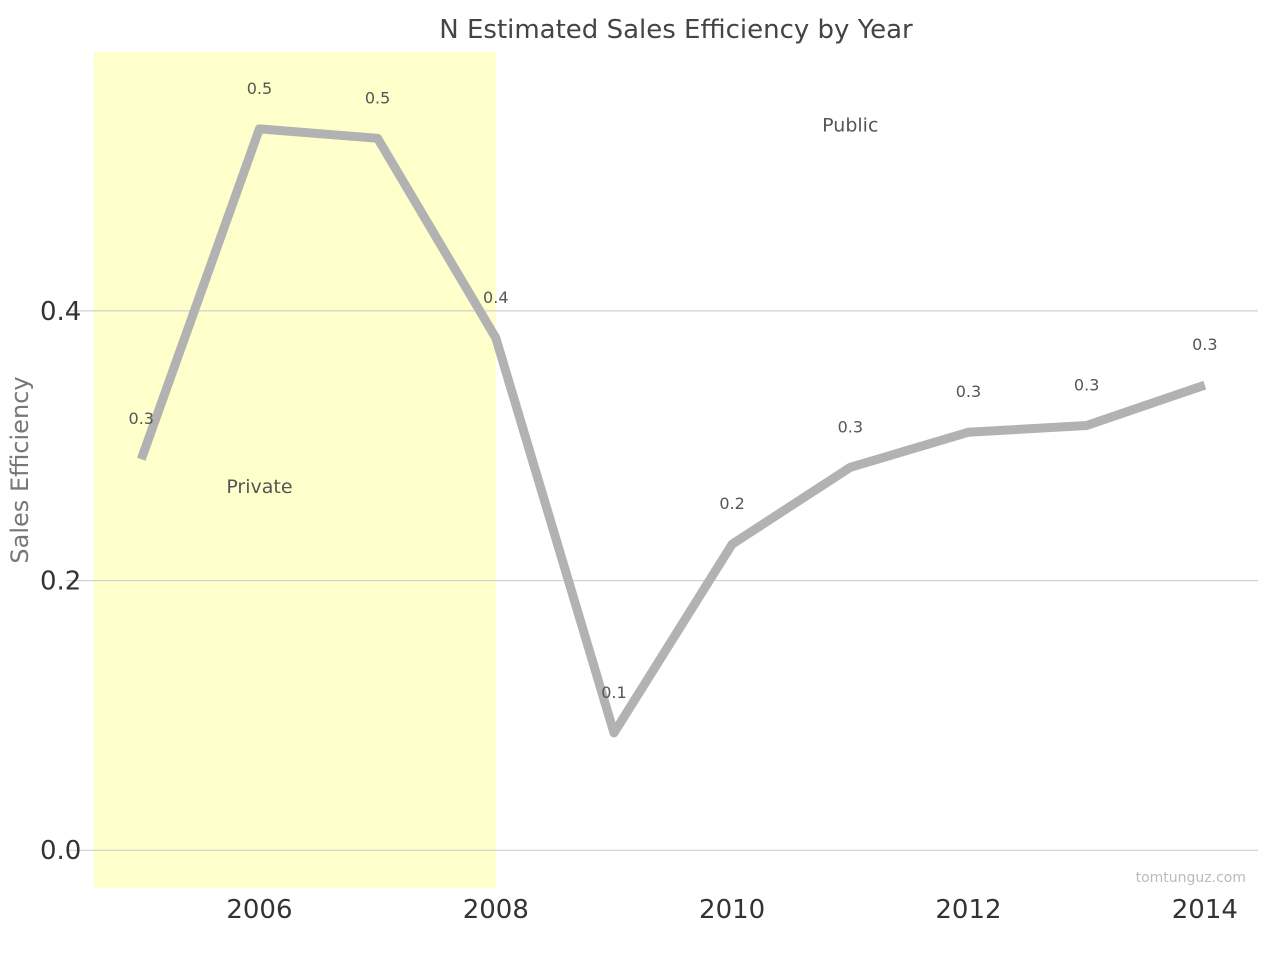  What do you see at coordinates (60, 582) in the screenshot?
I see `y-tick-label: 0.2` at bounding box center [60, 582].